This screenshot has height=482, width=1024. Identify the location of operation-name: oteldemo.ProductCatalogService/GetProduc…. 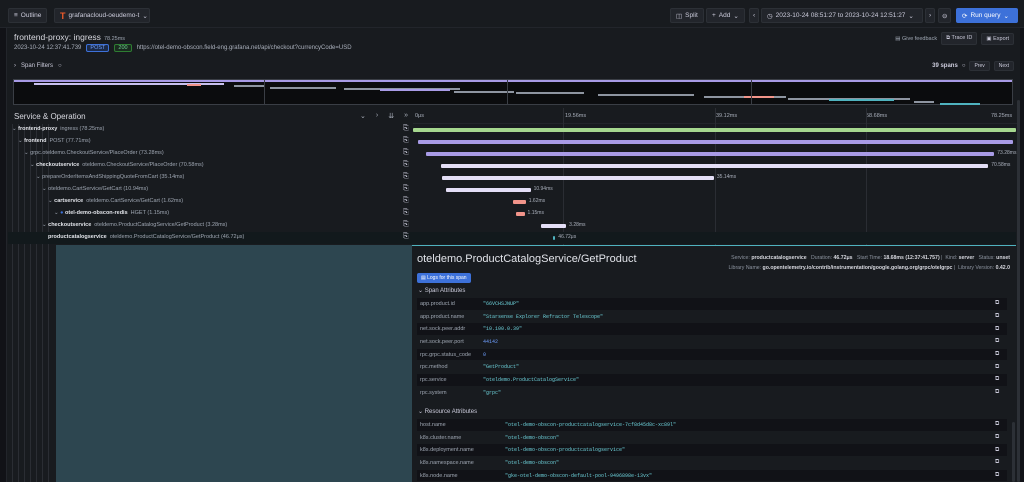
(161, 225).